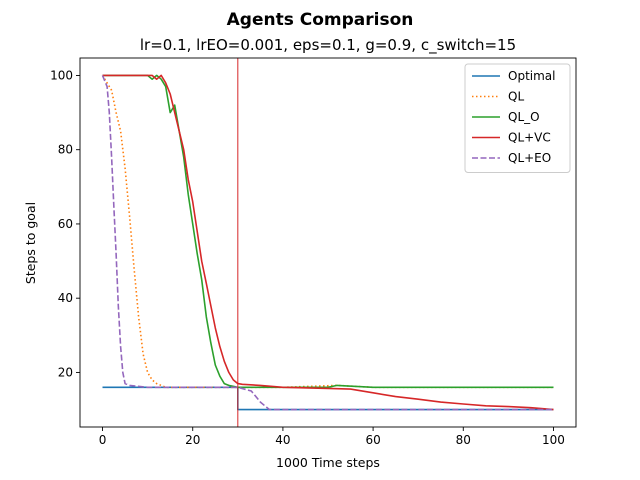 The image size is (640, 480). I want to click on legend-label: QL, so click(516, 97).